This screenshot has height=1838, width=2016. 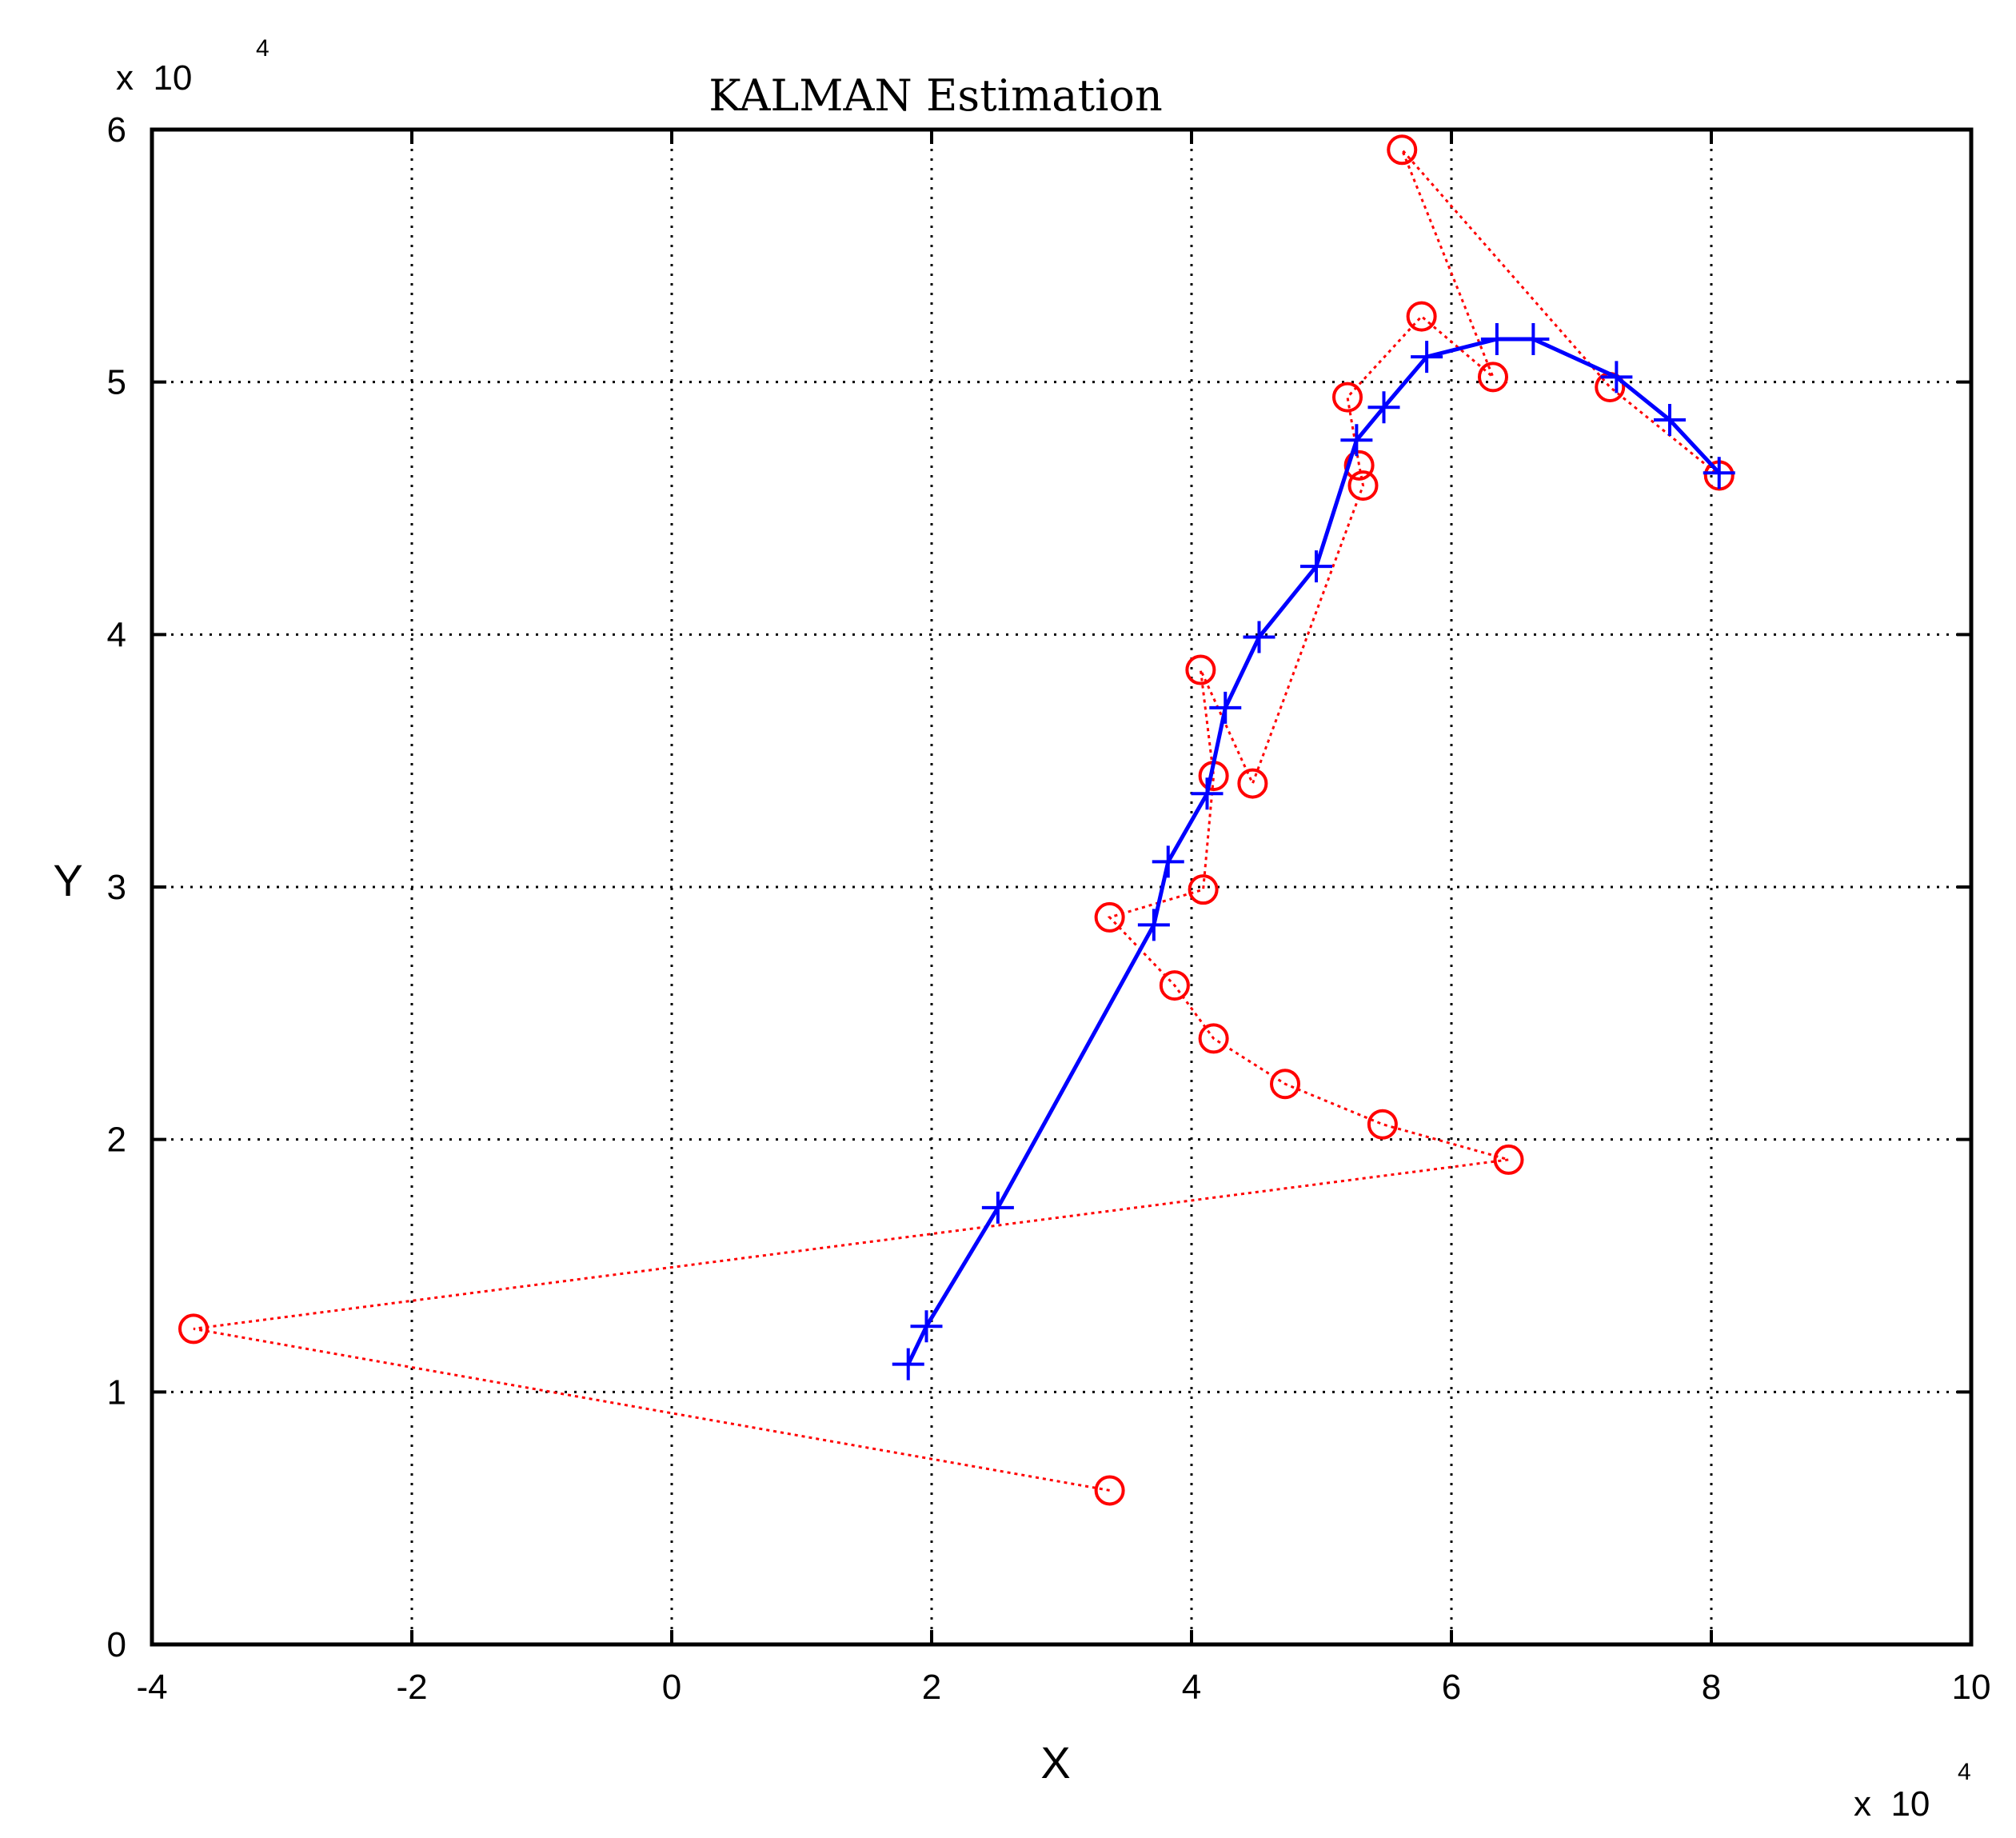 I want to click on y-tick-label: 2, so click(x=116, y=1140).